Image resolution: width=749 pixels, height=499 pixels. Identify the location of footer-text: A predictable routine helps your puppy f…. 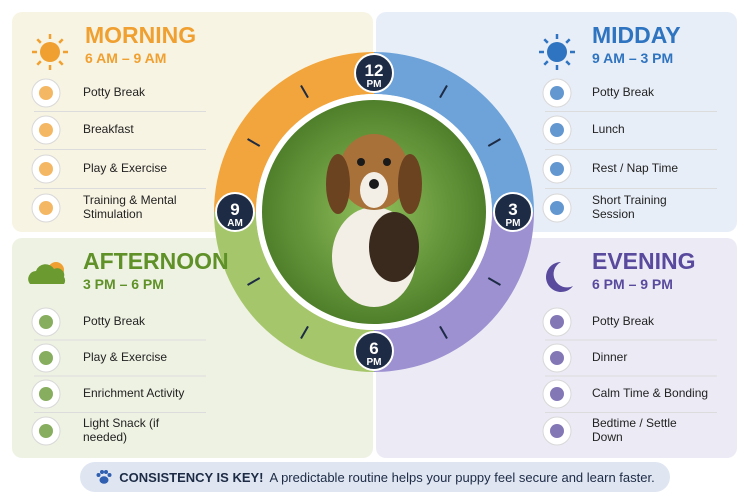
(462, 477).